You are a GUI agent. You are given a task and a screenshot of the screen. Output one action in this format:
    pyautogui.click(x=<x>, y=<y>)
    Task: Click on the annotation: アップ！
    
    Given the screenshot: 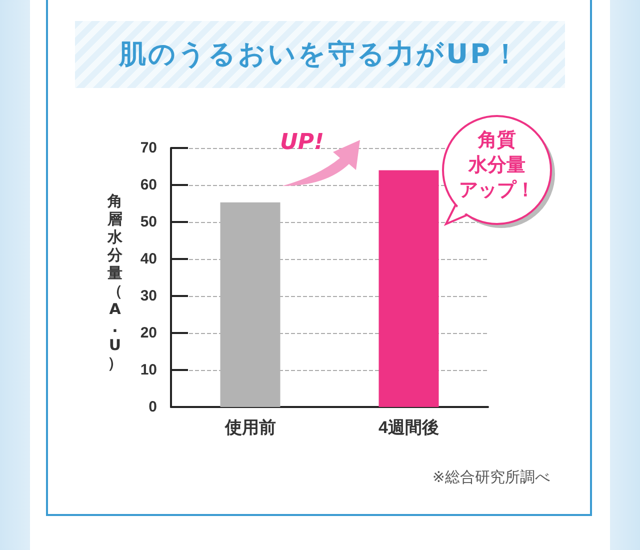 What is the action you would take?
    pyautogui.click(x=497, y=190)
    